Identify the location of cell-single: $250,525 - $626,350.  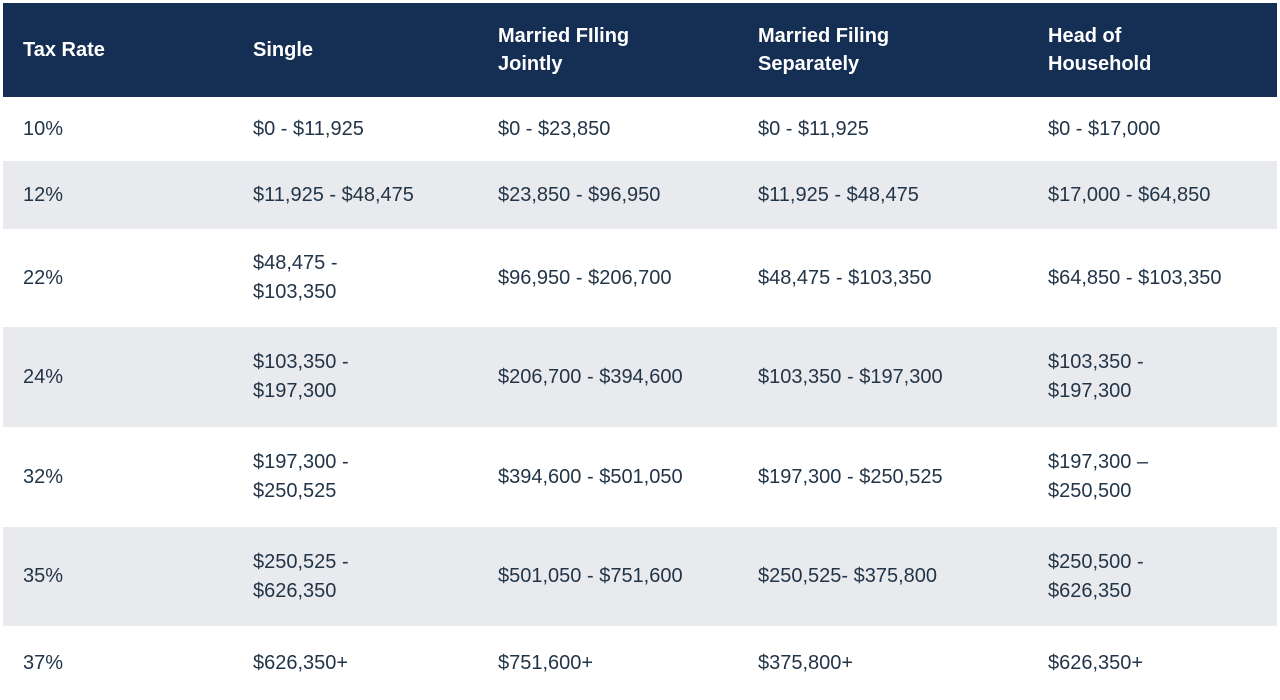
(301, 576).